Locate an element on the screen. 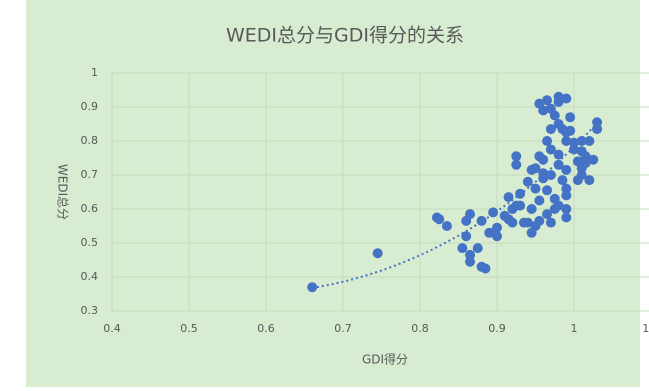  x-tick-label: 0.7 is located at coordinates (343, 328).